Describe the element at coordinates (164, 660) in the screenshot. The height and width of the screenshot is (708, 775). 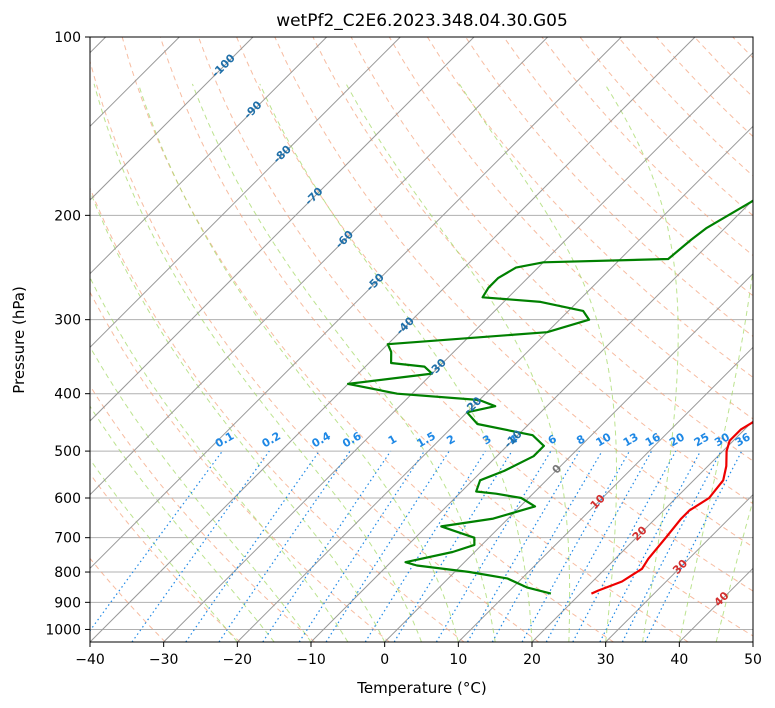
I see `x-tick-label: −30` at that location.